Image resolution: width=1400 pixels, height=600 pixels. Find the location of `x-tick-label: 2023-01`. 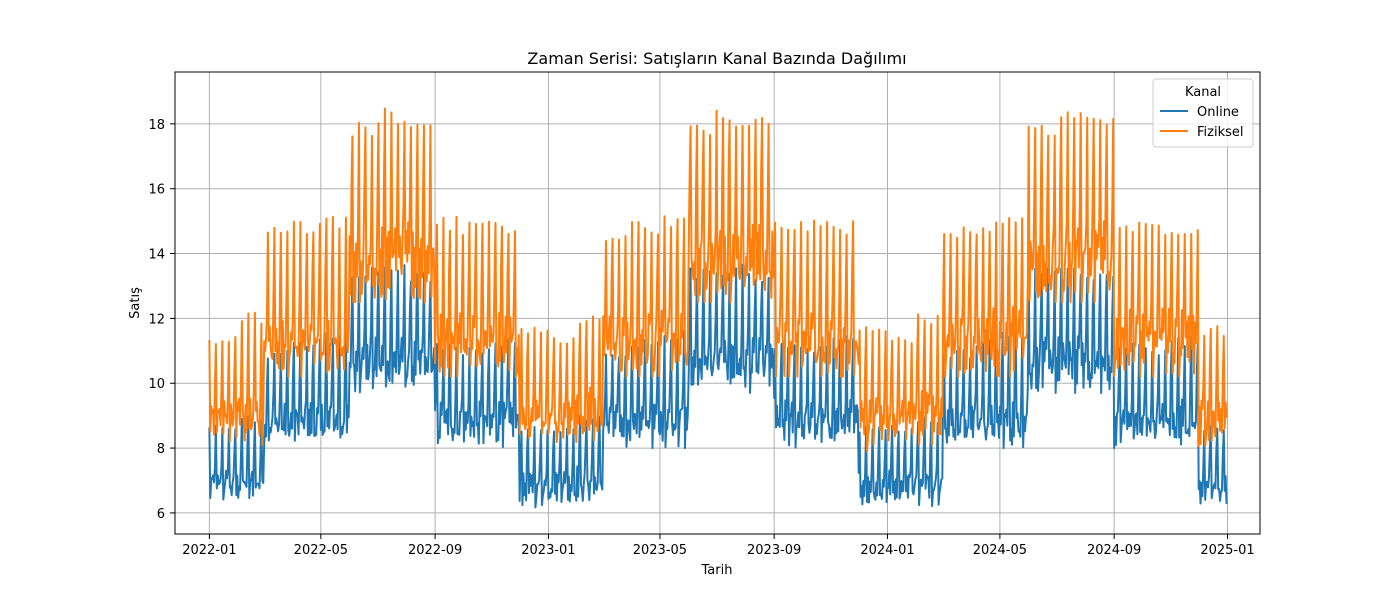

x-tick-label: 2023-01 is located at coordinates (548, 550).